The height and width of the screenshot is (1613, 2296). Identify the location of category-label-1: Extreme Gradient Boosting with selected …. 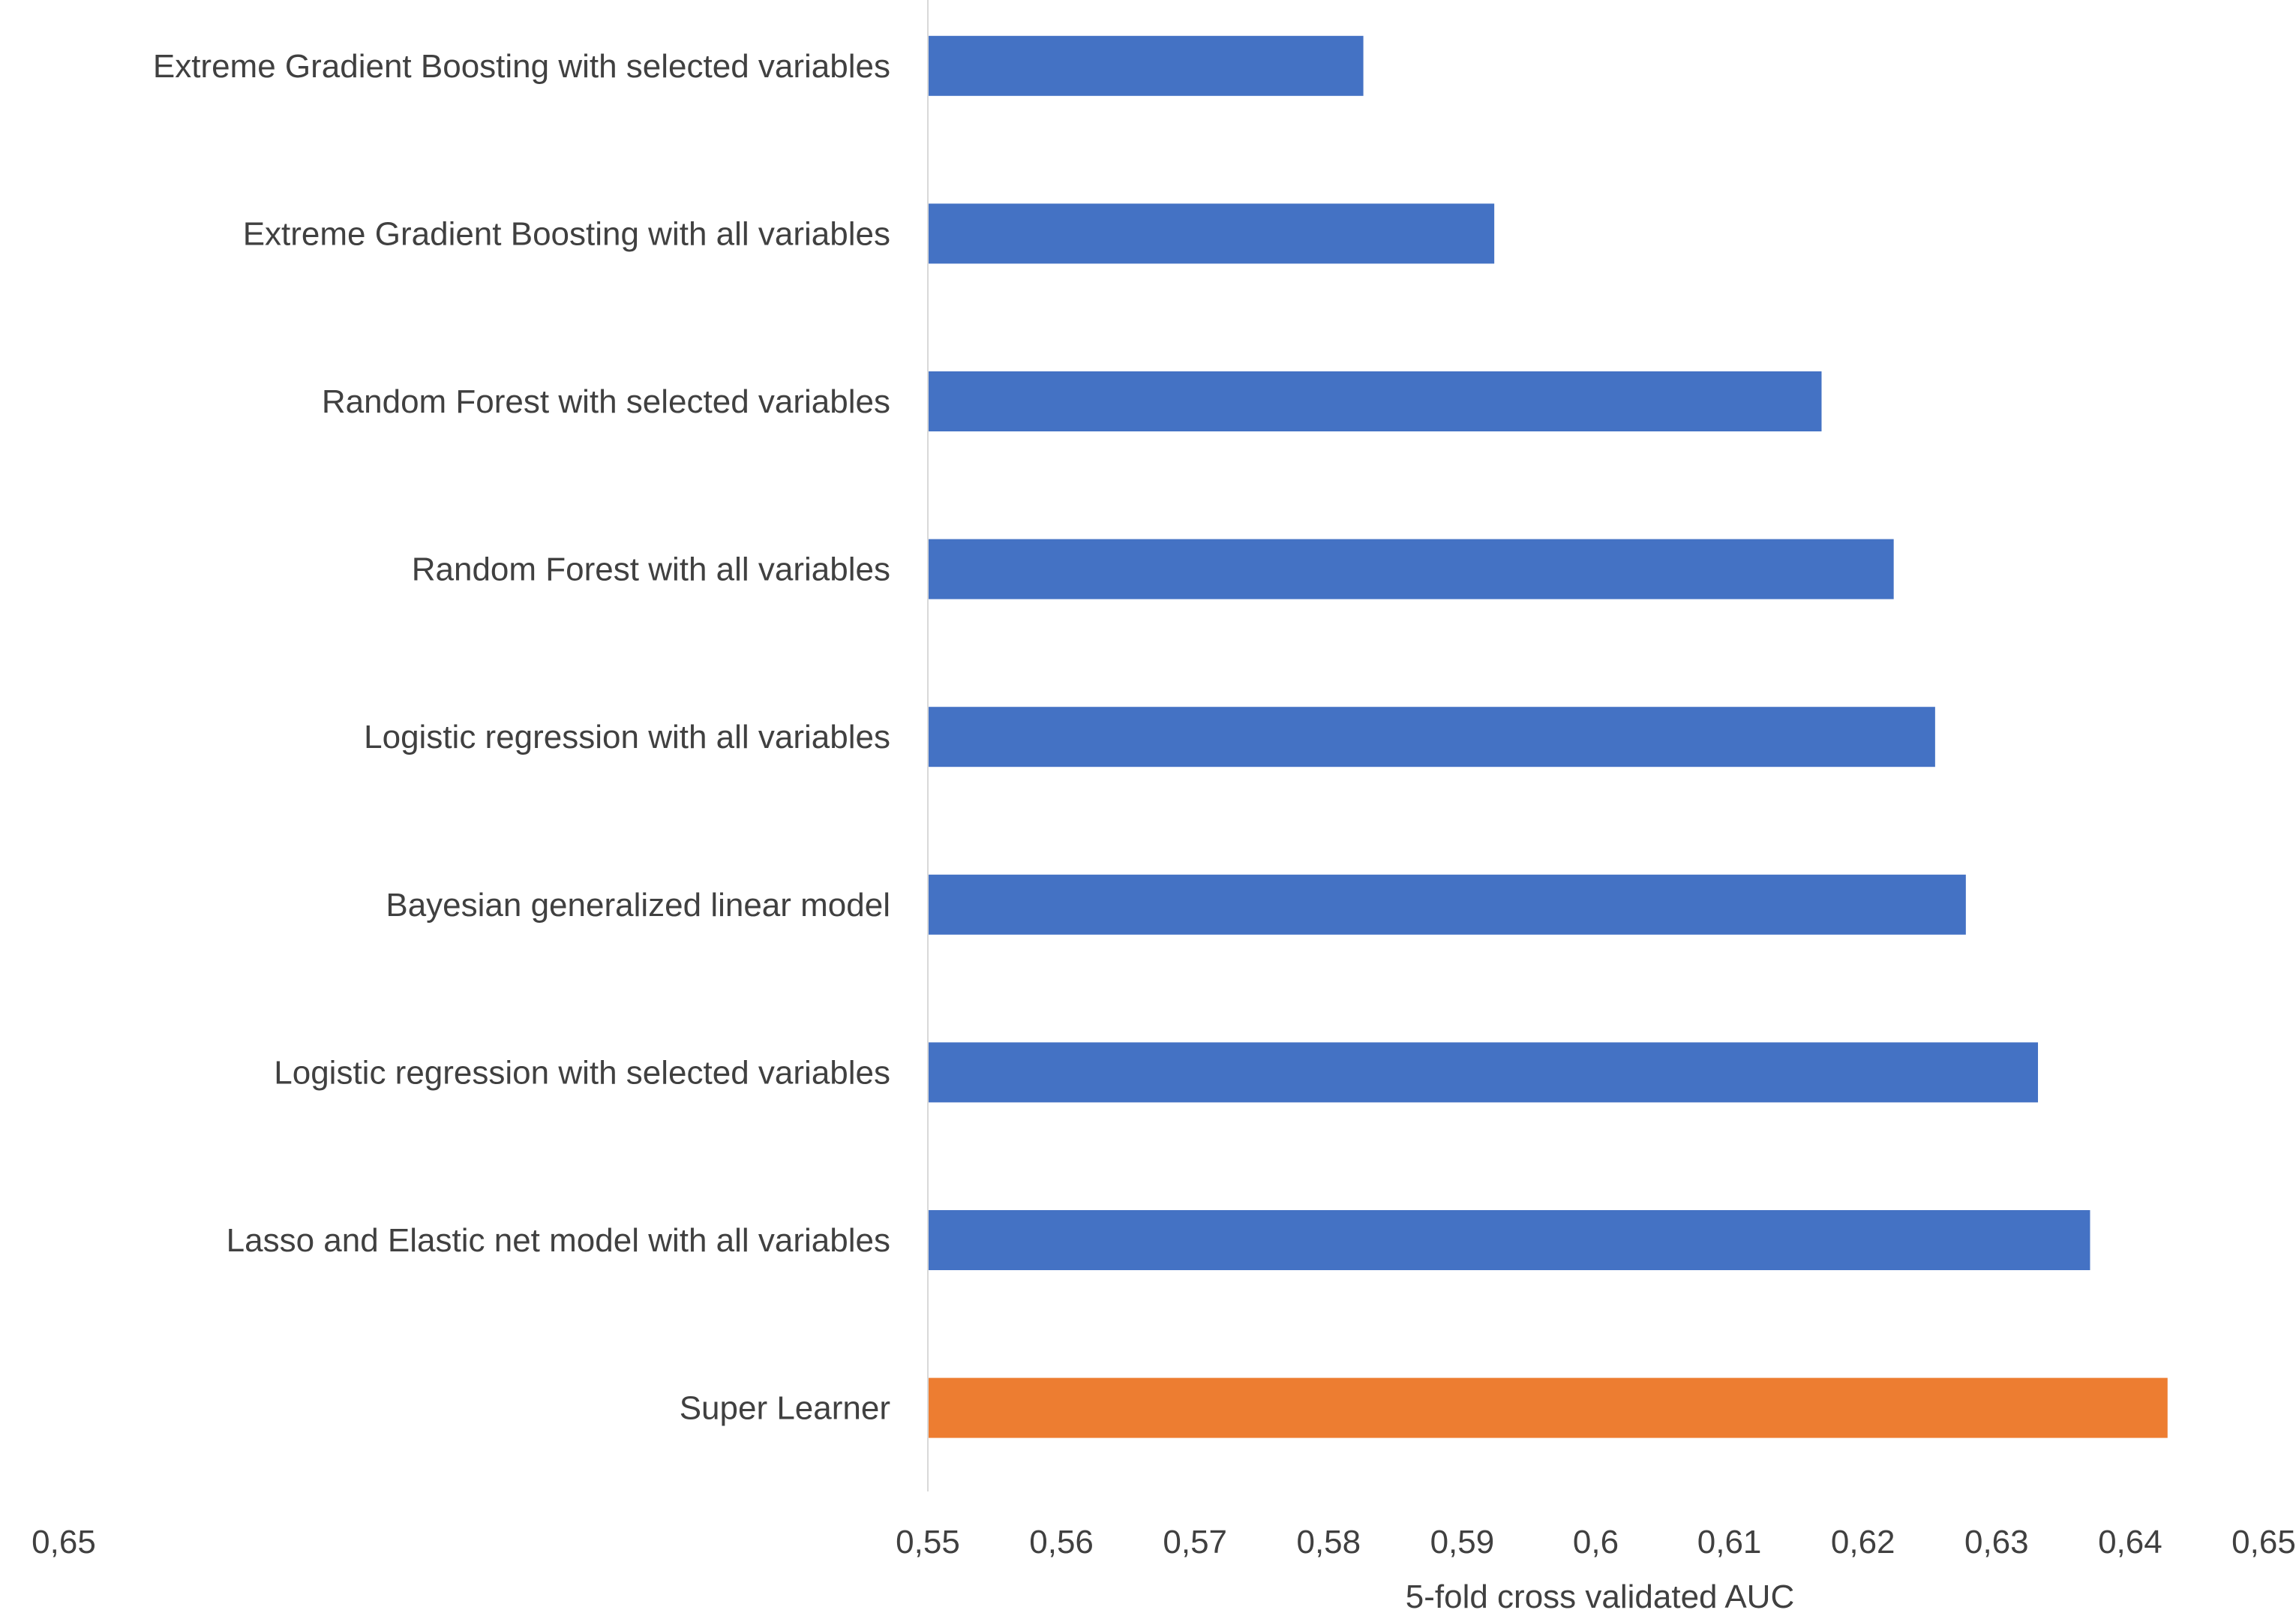
(521, 66).